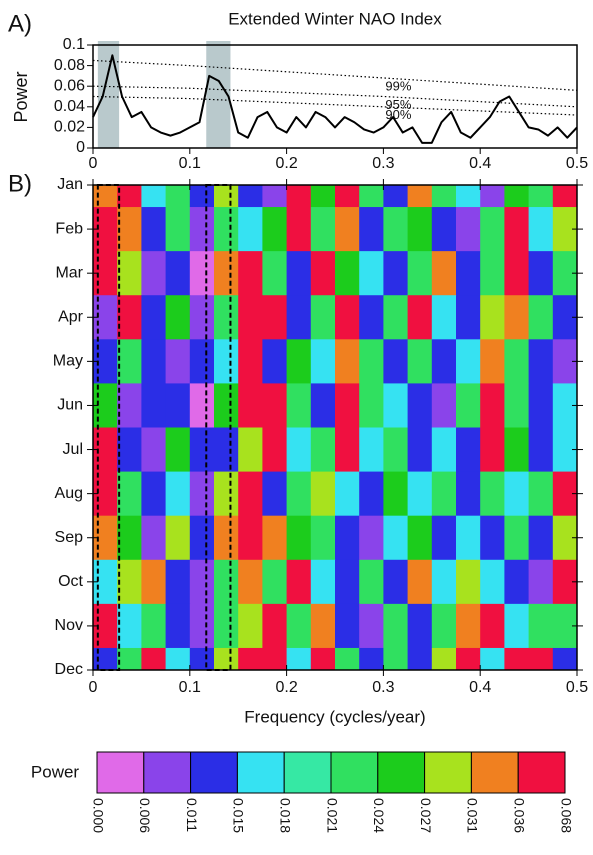 This screenshot has width=593, height=855. I want to click on x-tick-label: 0.5, so click(577, 163).